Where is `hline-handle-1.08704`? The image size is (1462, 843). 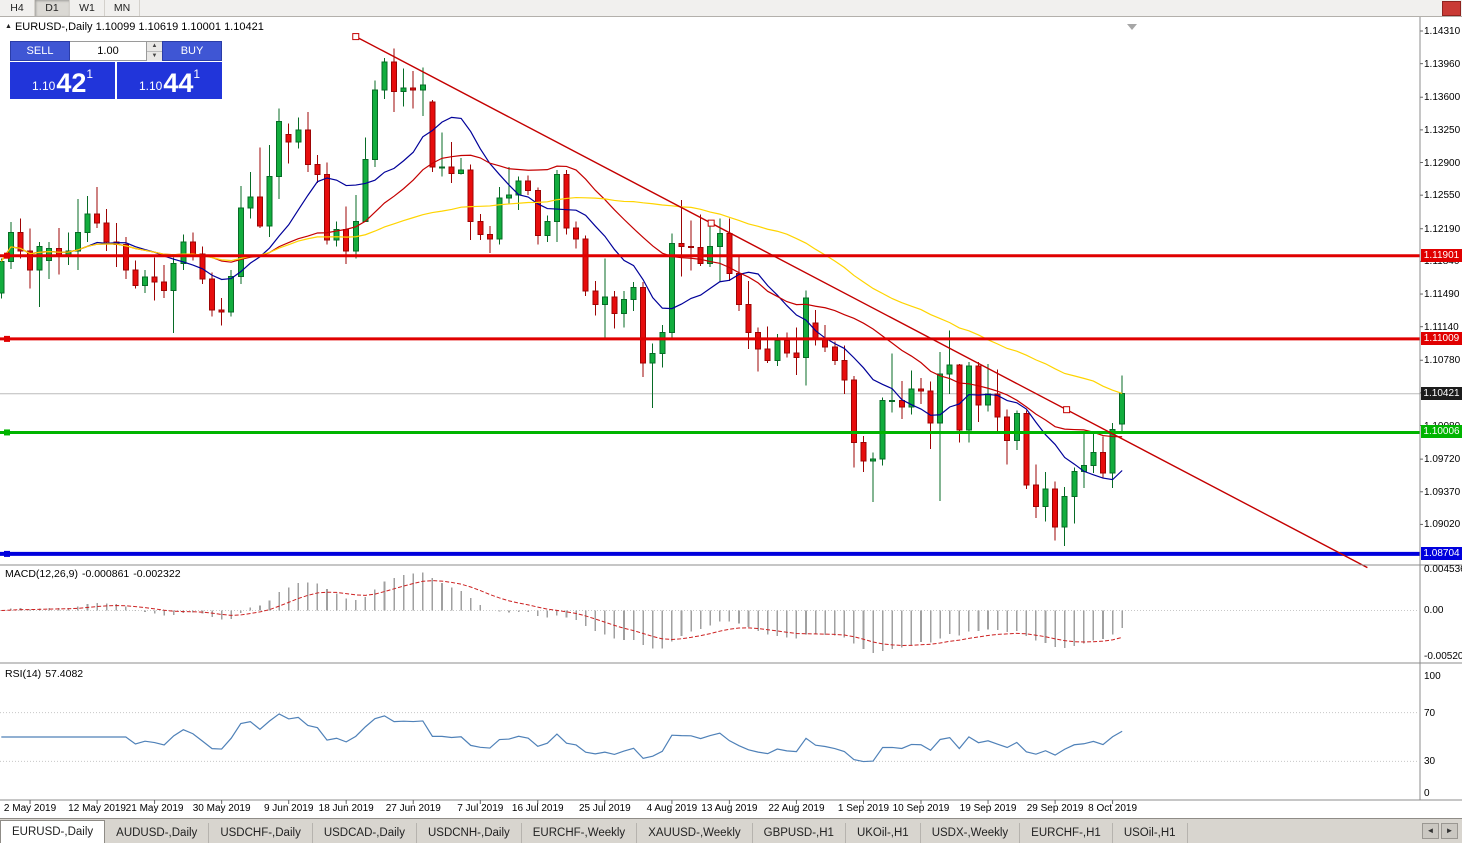
hline-handle-1.08704 is located at coordinates (7, 553).